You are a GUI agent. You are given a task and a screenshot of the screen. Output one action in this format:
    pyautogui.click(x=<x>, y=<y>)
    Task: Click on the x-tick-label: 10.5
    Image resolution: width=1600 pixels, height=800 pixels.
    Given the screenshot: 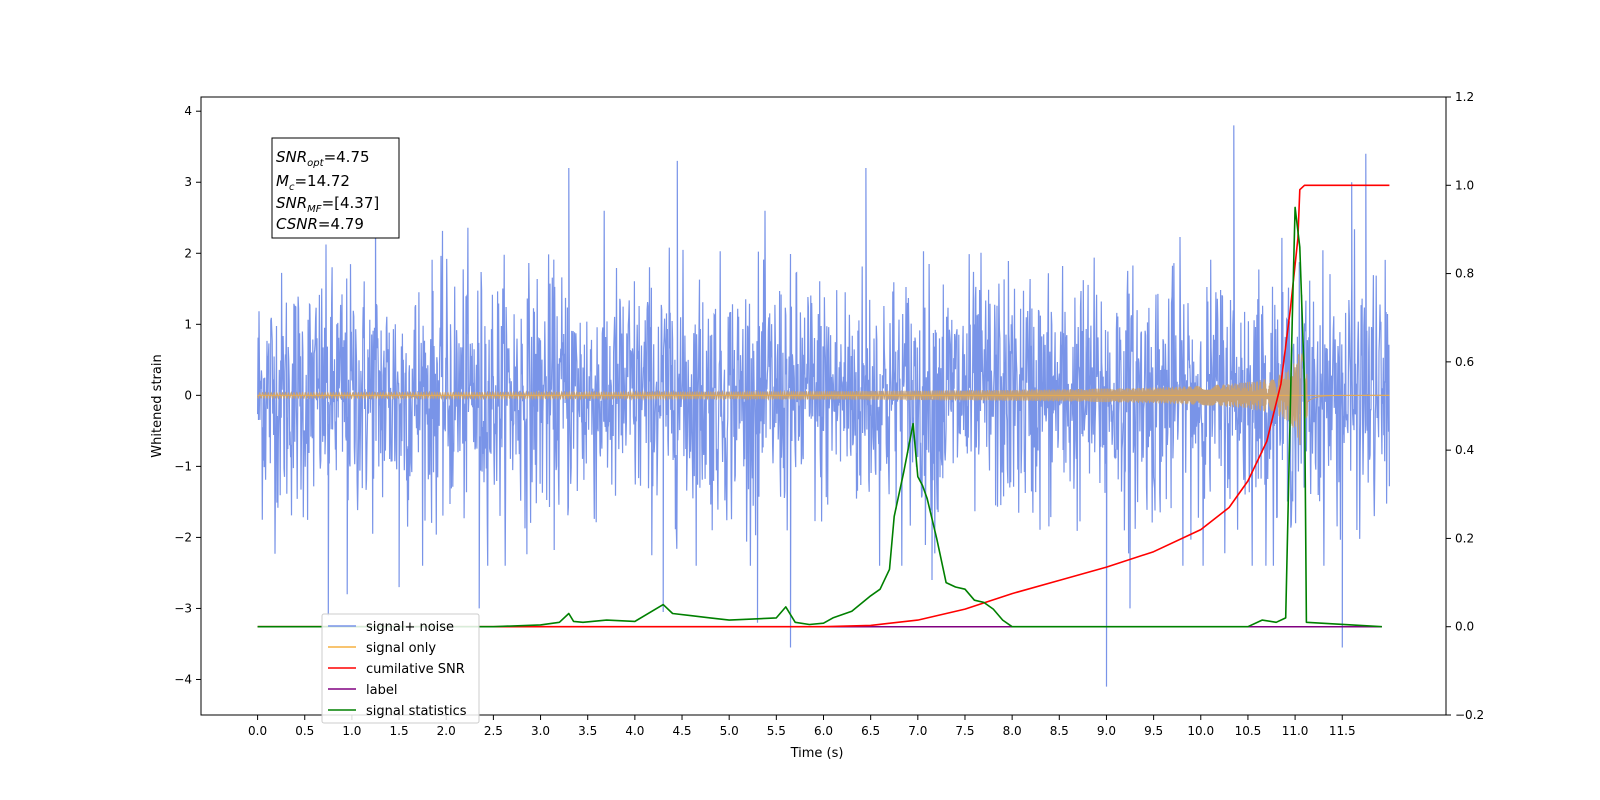 What is the action you would take?
    pyautogui.click(x=1248, y=731)
    